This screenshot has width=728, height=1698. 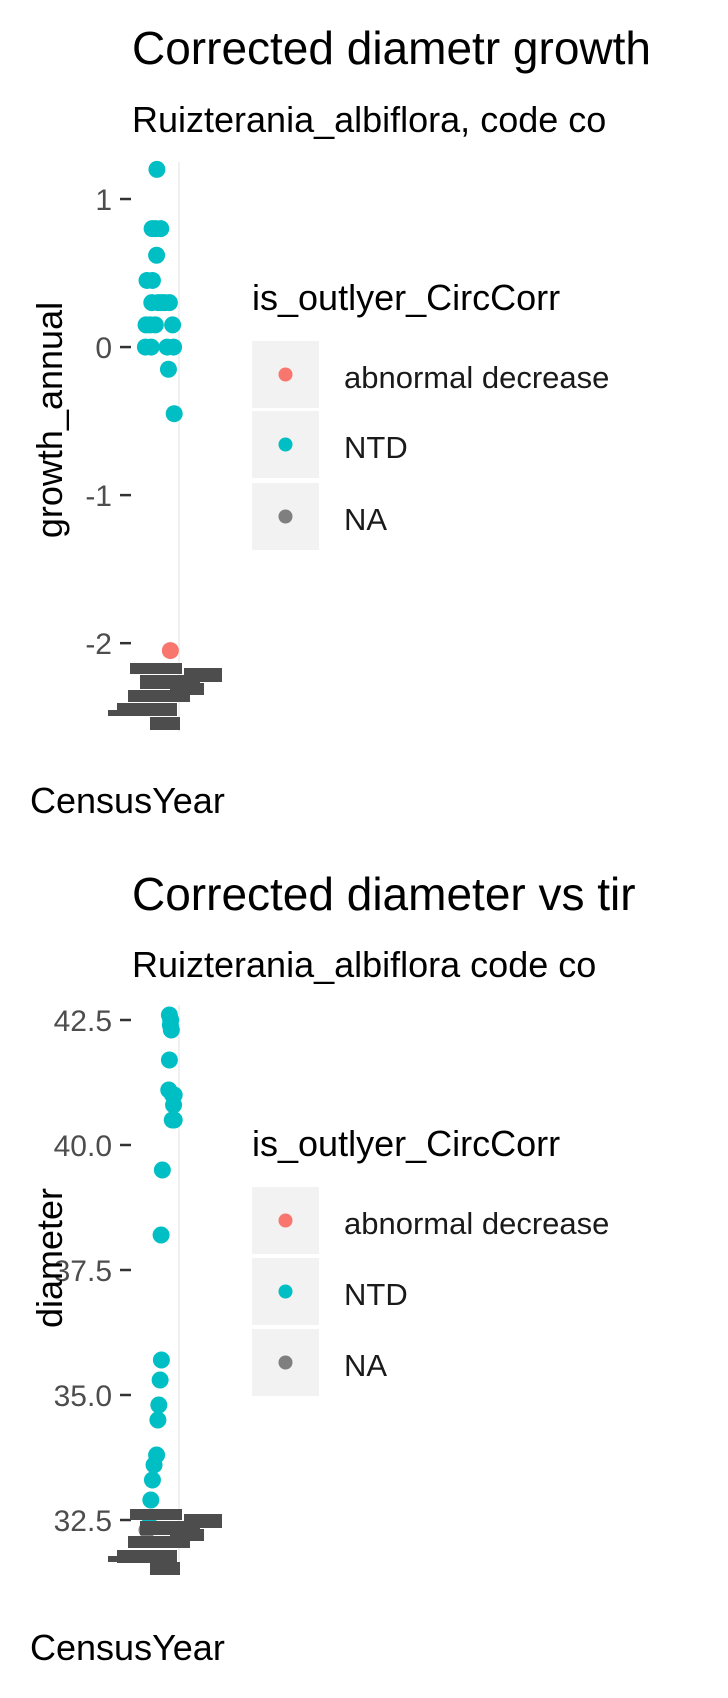 What do you see at coordinates (108, 422) in the screenshot?
I see `y-axis-ticks-1: 1 0 -1 -2` at bounding box center [108, 422].